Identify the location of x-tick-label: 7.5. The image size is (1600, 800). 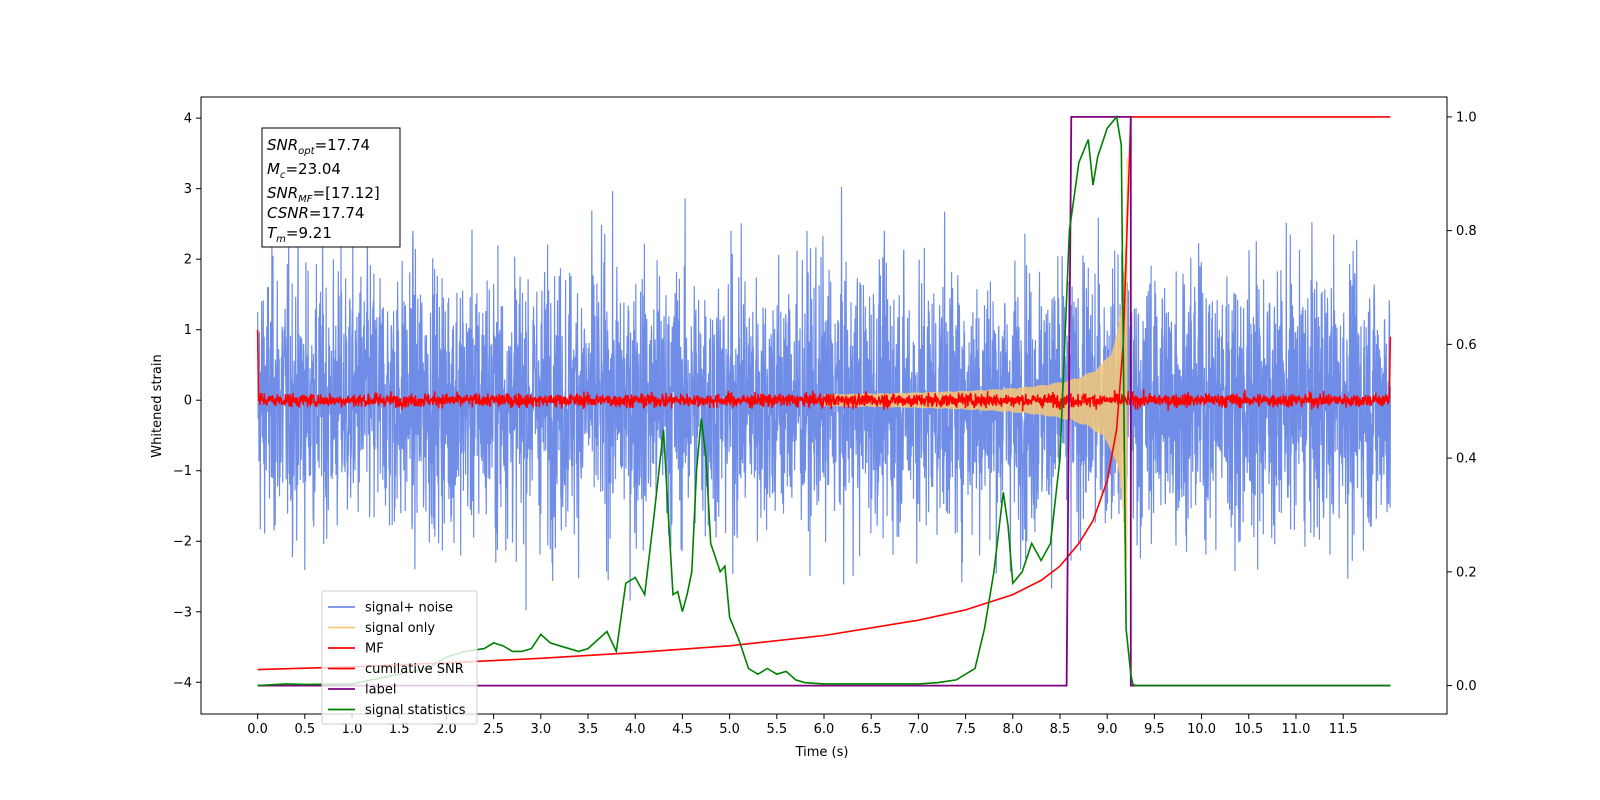
(965, 729).